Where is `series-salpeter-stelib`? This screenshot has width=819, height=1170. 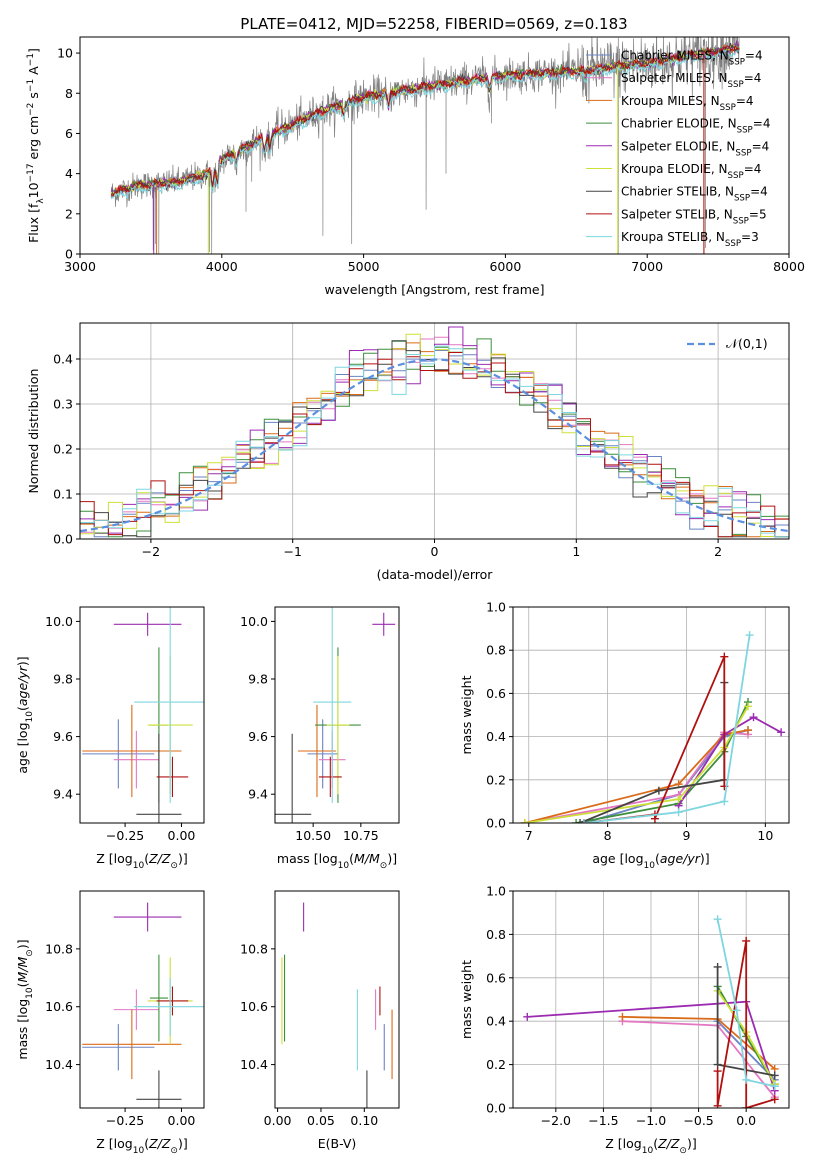
series-salpeter-stelib is located at coordinates (746, 1022).